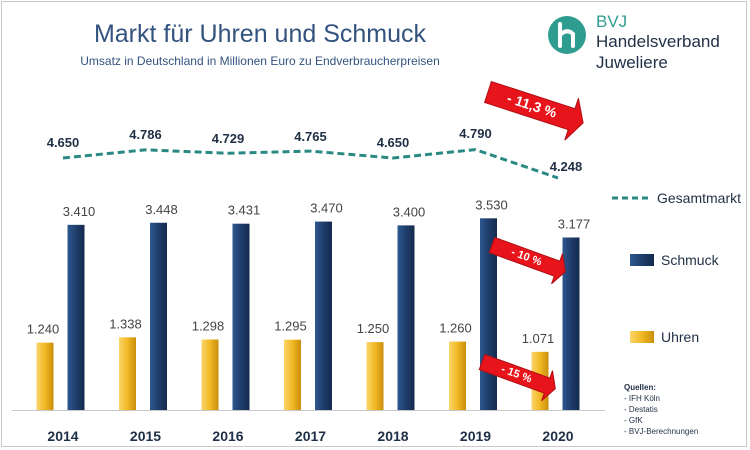  Describe the element at coordinates (208, 326) in the screenshot. I see `uhren-value-label: 1.298` at that location.